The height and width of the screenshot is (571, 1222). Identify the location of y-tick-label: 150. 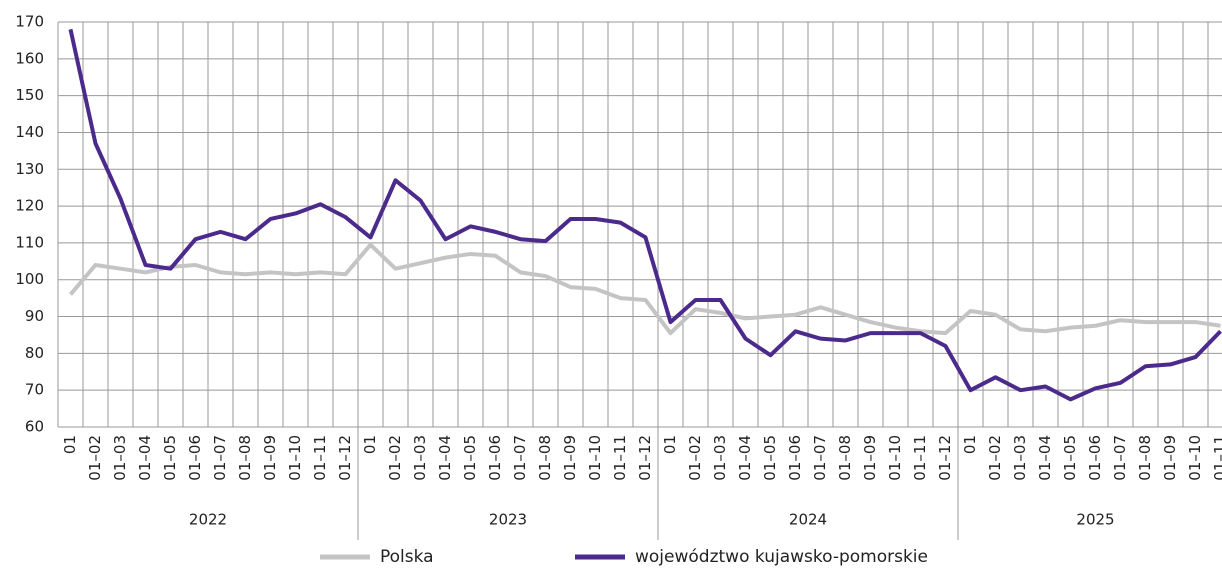
(29, 95).